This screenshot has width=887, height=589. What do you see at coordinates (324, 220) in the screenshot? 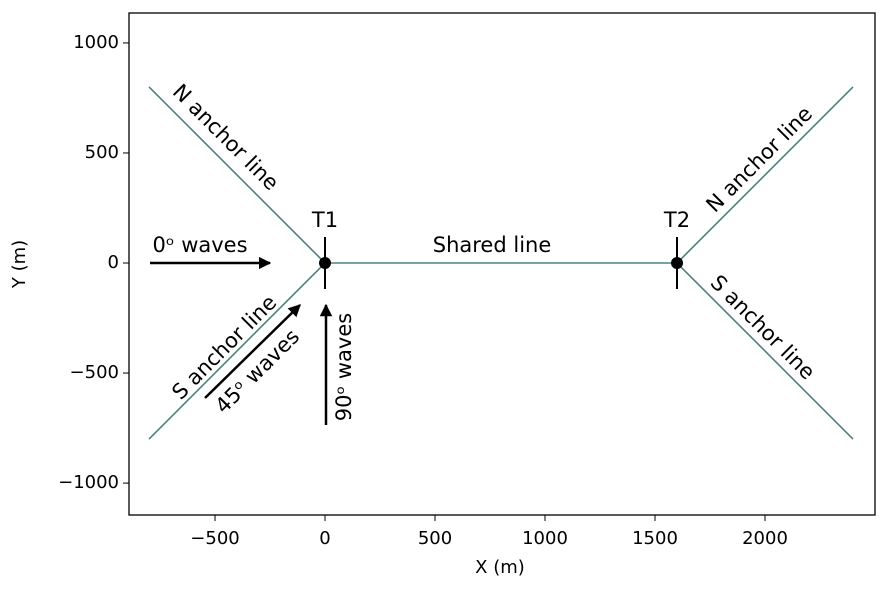
I see `turbine-label: T1` at bounding box center [324, 220].